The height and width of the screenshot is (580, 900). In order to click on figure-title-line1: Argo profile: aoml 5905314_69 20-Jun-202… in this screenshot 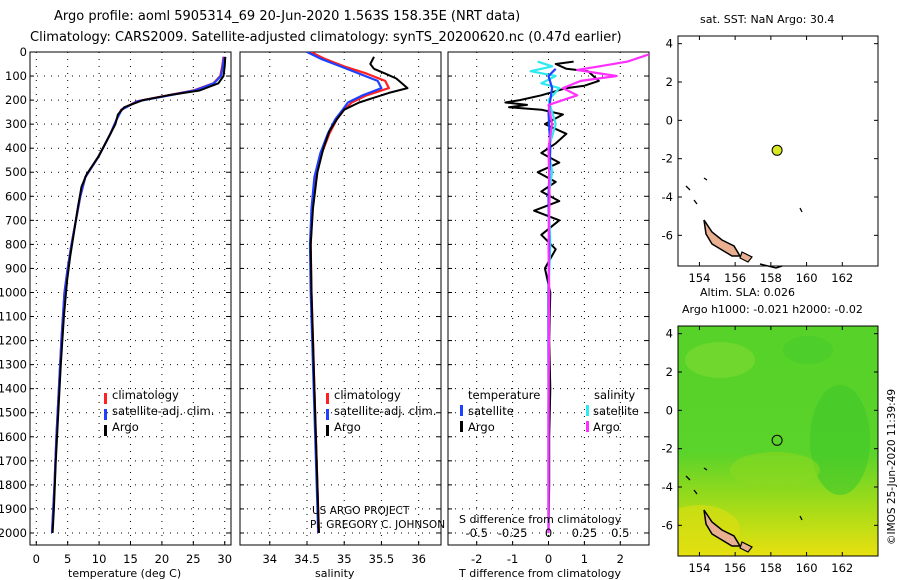, I will do `click(287, 16)`.